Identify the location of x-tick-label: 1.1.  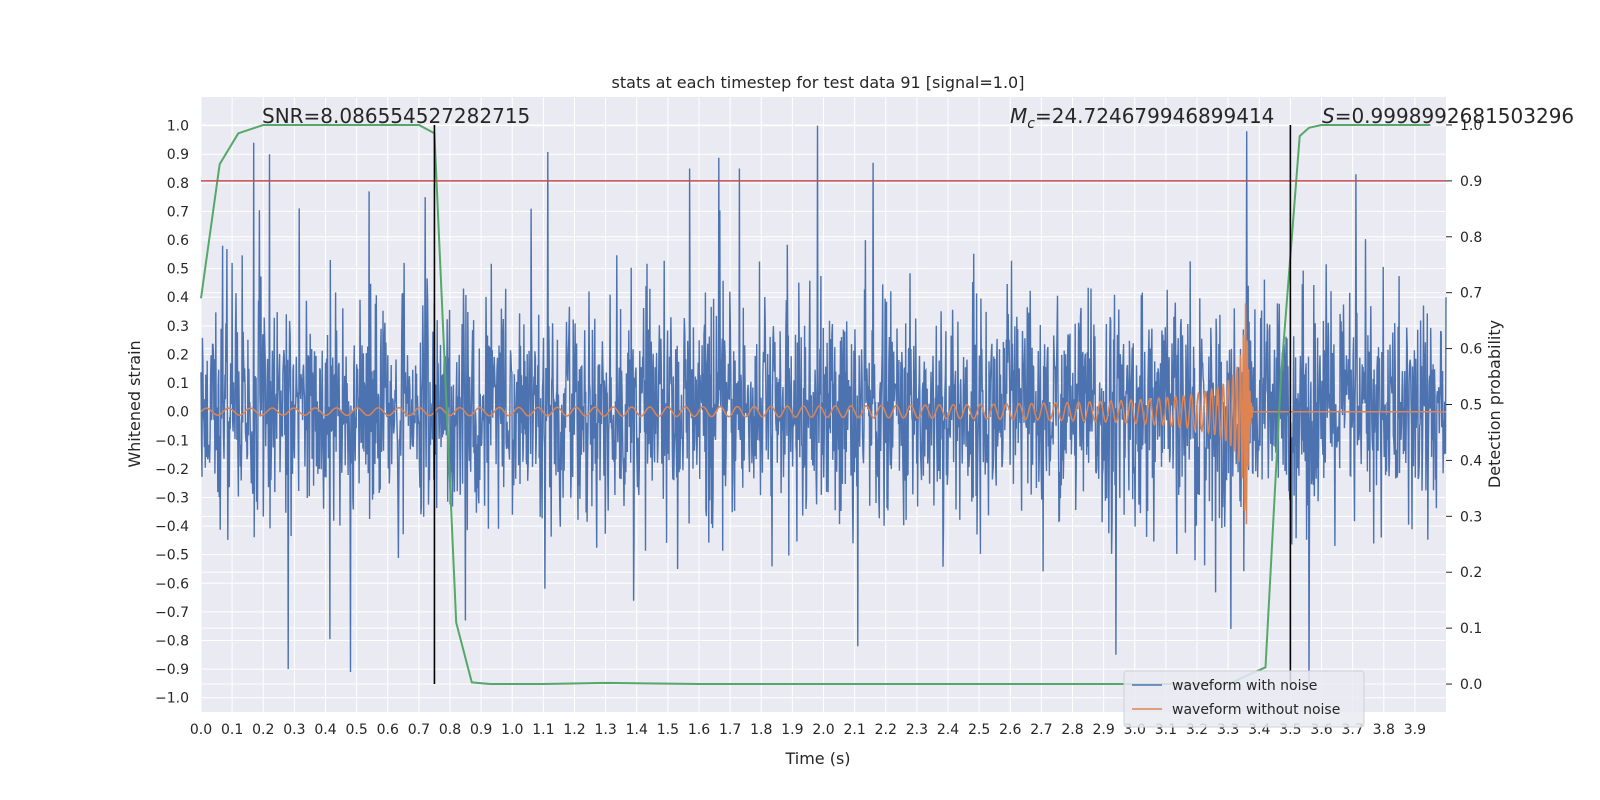
(543, 730).